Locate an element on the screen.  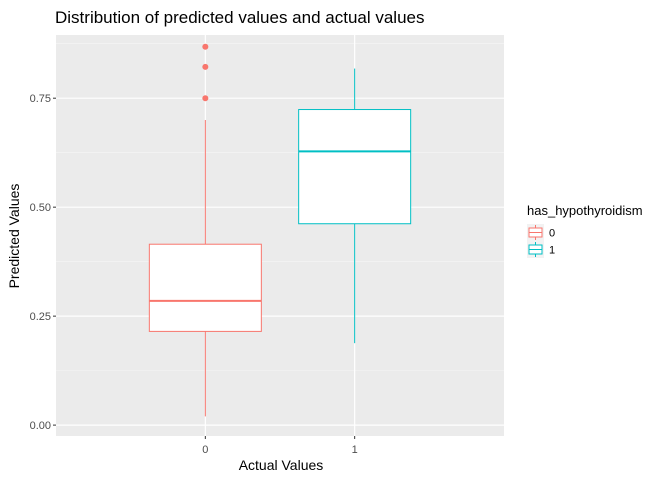
y-tick-label: 0.75 is located at coordinates (40, 99).